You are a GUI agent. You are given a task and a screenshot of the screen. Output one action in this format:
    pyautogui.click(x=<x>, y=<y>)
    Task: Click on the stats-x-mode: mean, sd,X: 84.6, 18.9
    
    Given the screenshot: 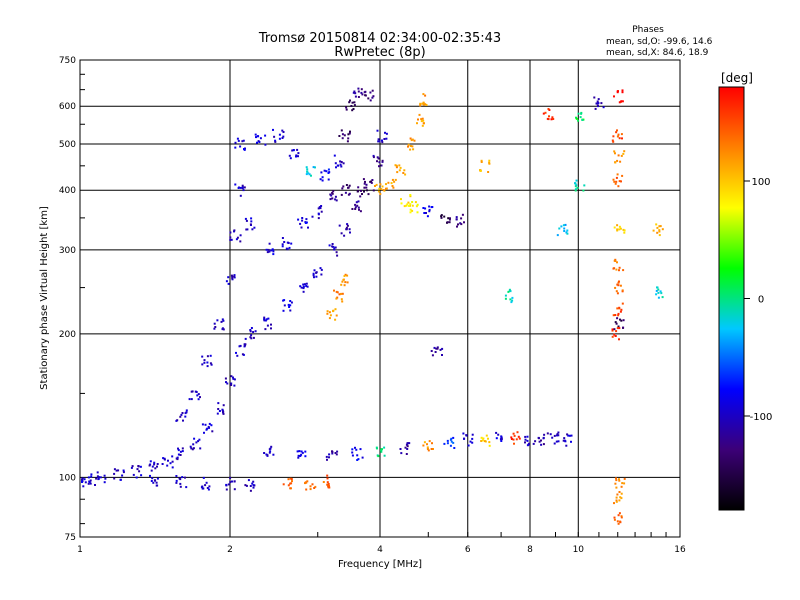 What is the action you would take?
    pyautogui.click(x=657, y=53)
    